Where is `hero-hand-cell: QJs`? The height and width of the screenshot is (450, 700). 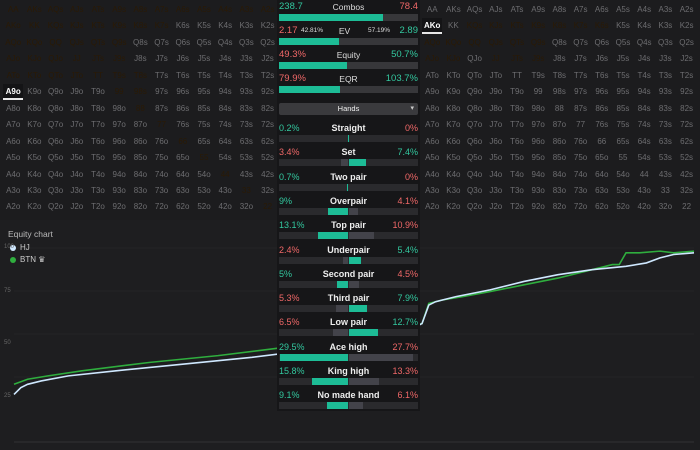
hero-hand-cell: QJs is located at coordinates (77, 43).